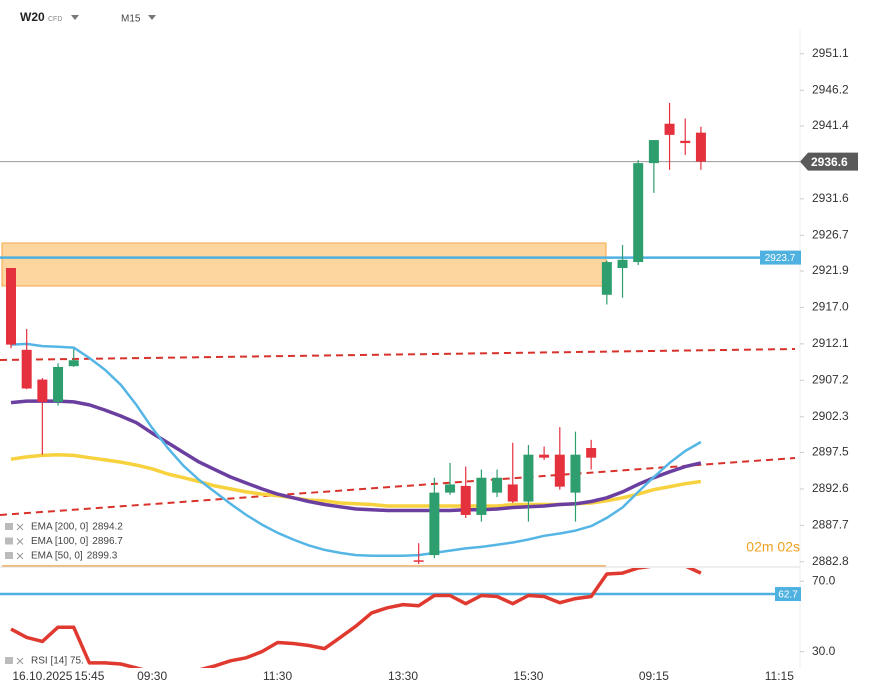 The width and height of the screenshot is (871, 694). I want to click on timeframe-dropdown, so click(152, 17).